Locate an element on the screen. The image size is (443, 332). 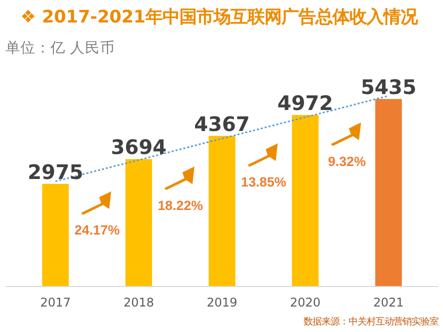
source-note: 数据来源：中关村互动营销实验室 is located at coordinates (371, 322).